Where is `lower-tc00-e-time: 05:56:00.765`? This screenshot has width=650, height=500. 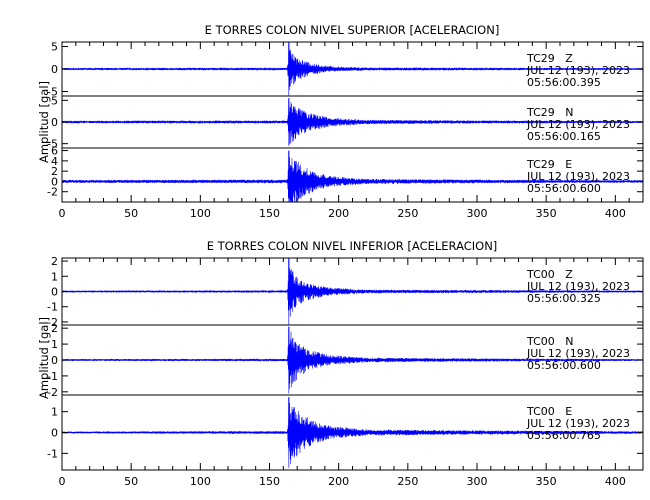 lower-tc00-e-time: 05:56:00.765 is located at coordinates (564, 435).